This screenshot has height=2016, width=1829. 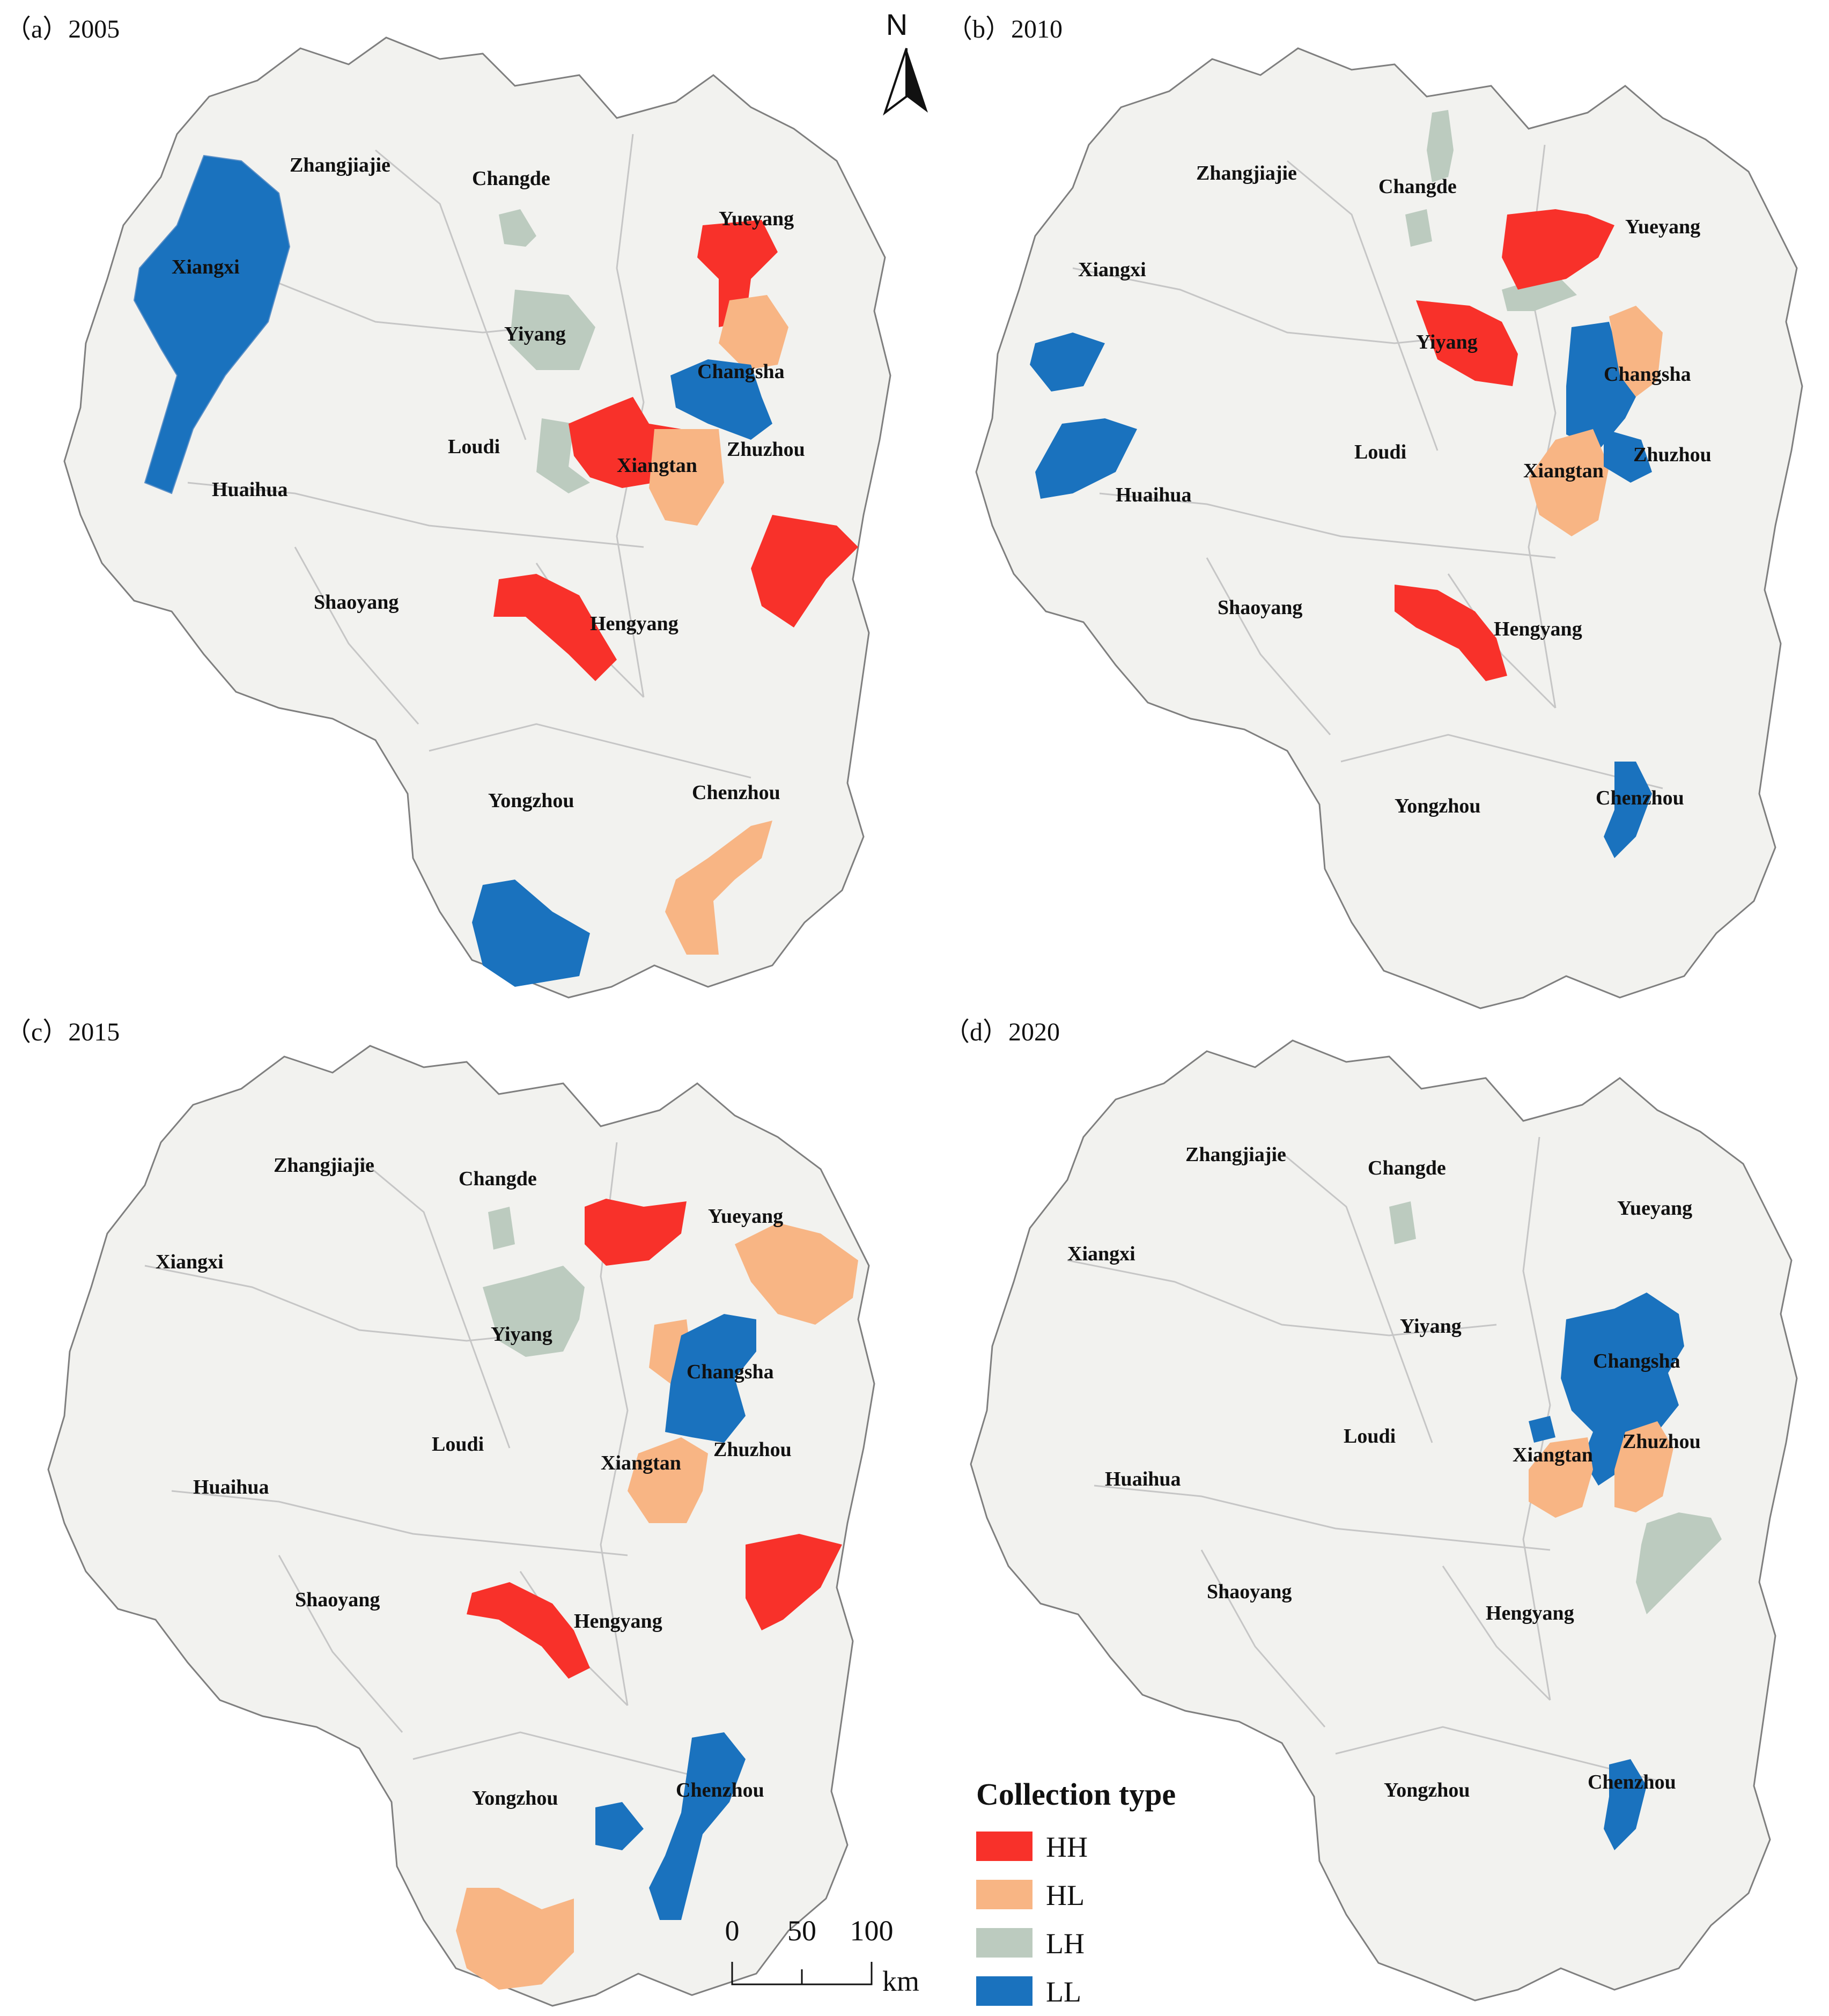 What do you see at coordinates (515, 1798) in the screenshot?
I see `label-yongzhou-c: Yongzhou` at bounding box center [515, 1798].